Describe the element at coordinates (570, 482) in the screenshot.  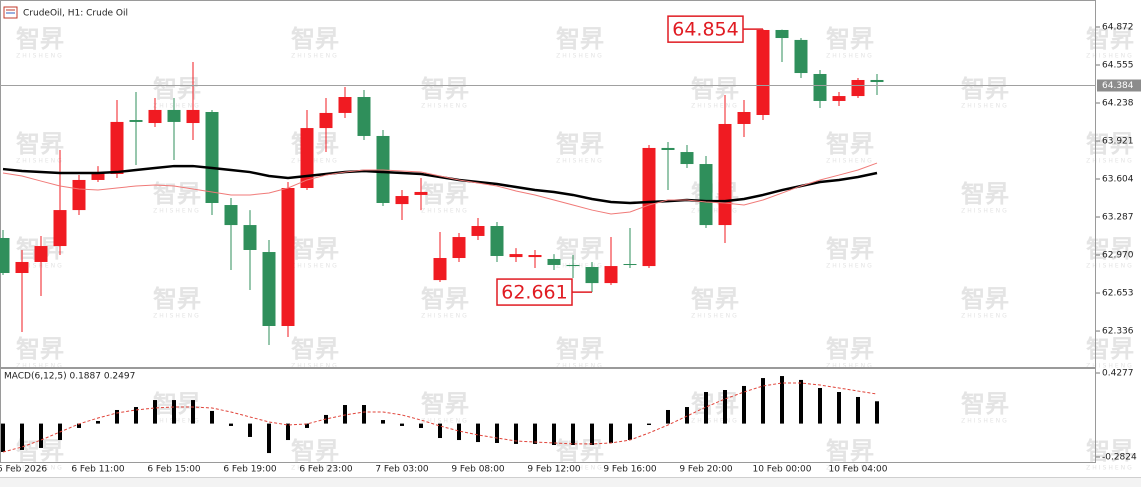
I see `bottom-bar` at that location.